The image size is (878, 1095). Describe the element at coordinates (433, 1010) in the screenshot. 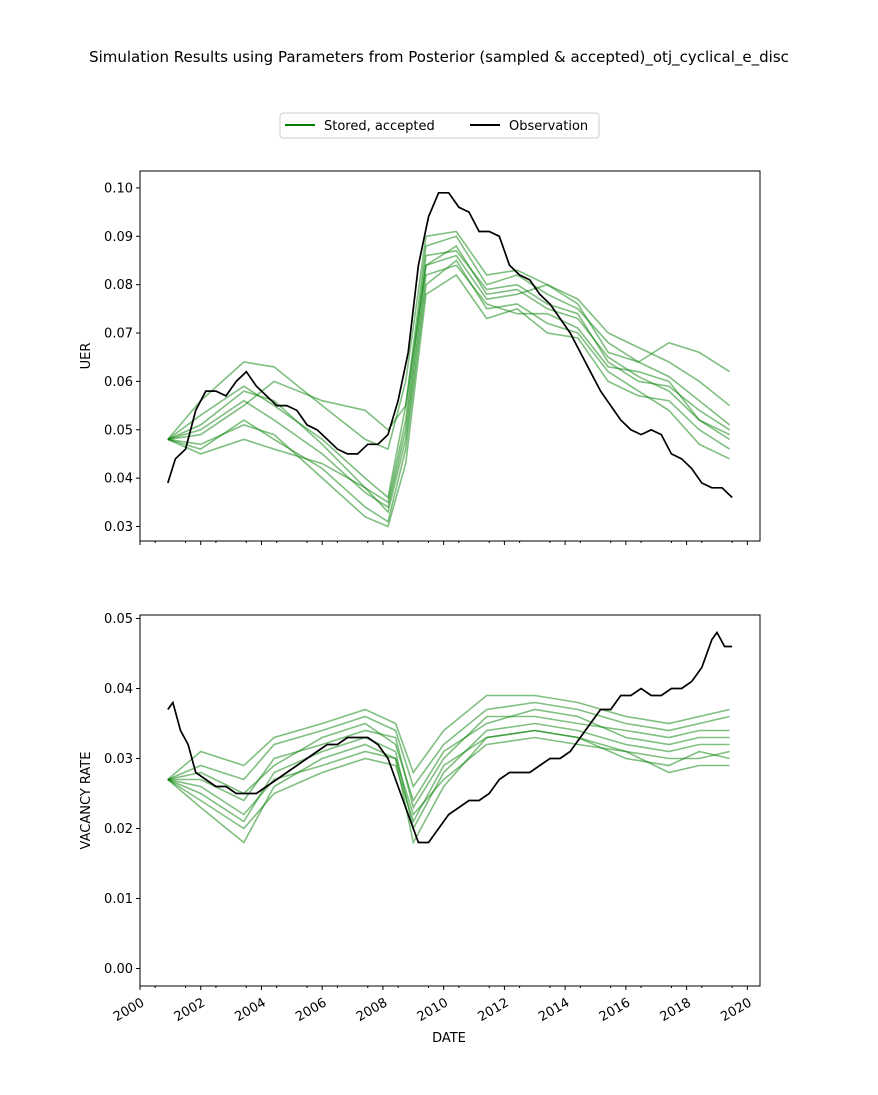

I see `x-tick-label: 2010` at that location.